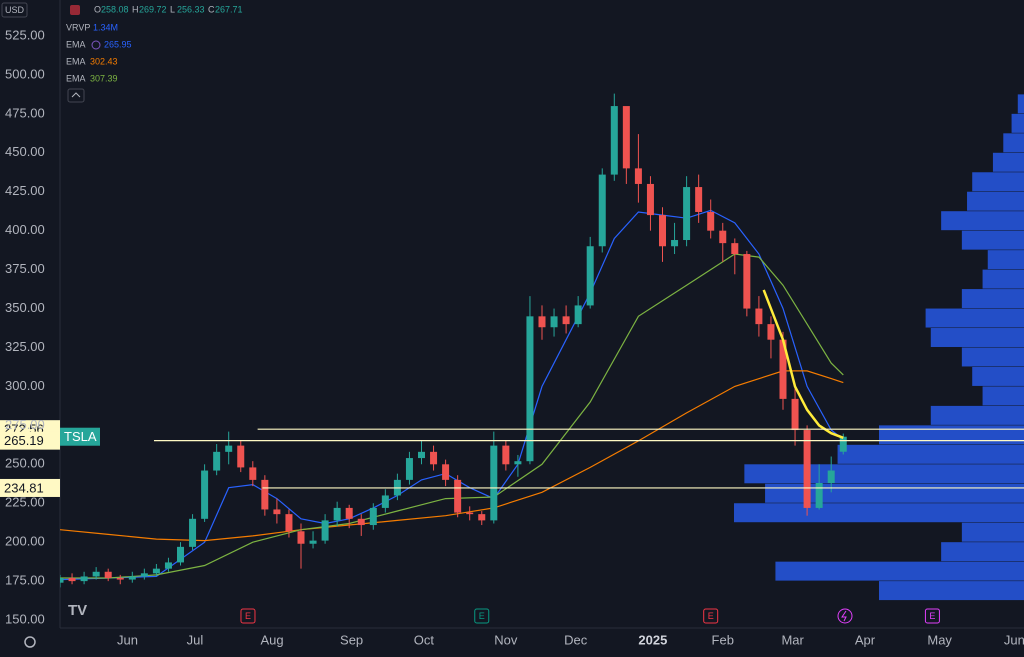 Image resolution: width=1024 pixels, height=657 pixels. What do you see at coordinates (105, 27) in the screenshot?
I see `indicator-value: 1.34M` at bounding box center [105, 27].